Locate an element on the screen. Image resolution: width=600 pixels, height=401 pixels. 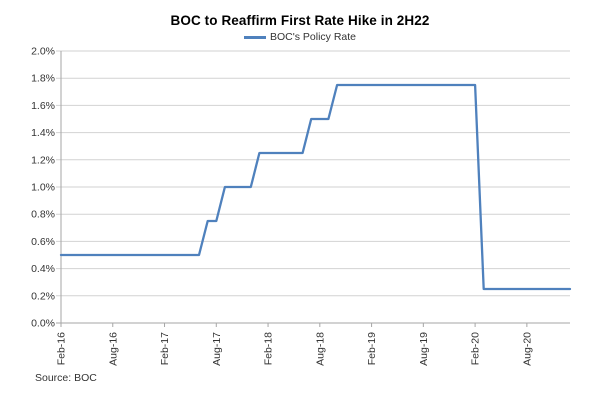
x-tick-label: Aug-18 is located at coordinates (320, 349).